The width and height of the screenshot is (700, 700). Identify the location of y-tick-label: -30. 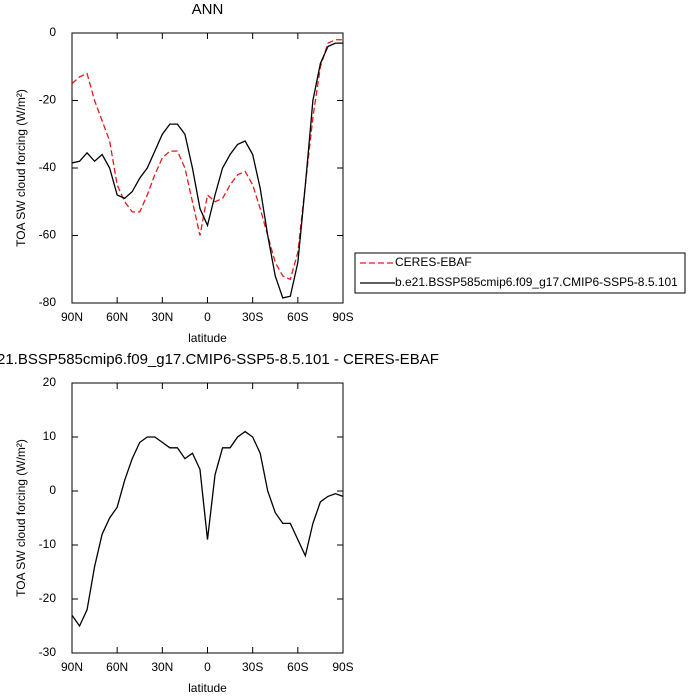
(48, 652).